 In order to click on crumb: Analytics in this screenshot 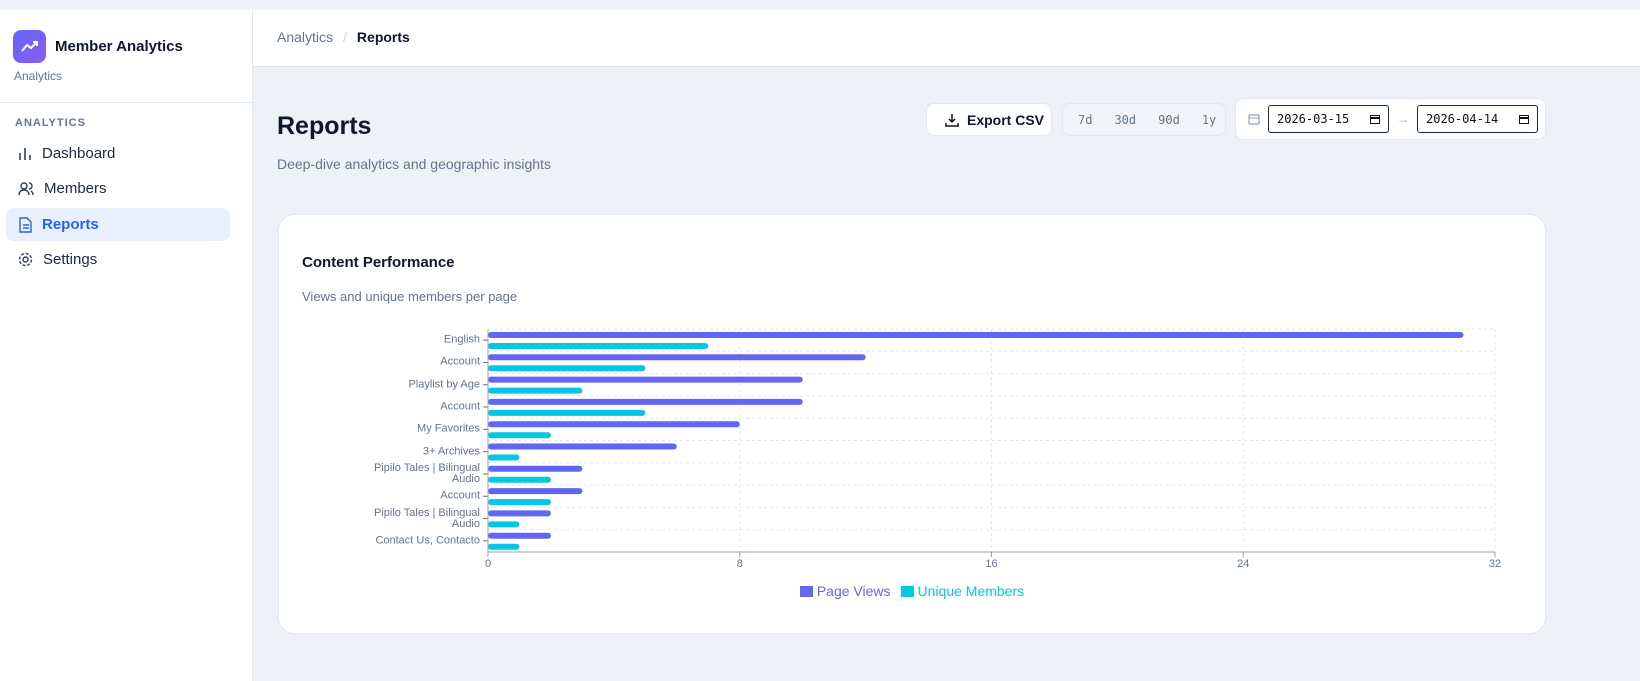, I will do `click(305, 37)`.